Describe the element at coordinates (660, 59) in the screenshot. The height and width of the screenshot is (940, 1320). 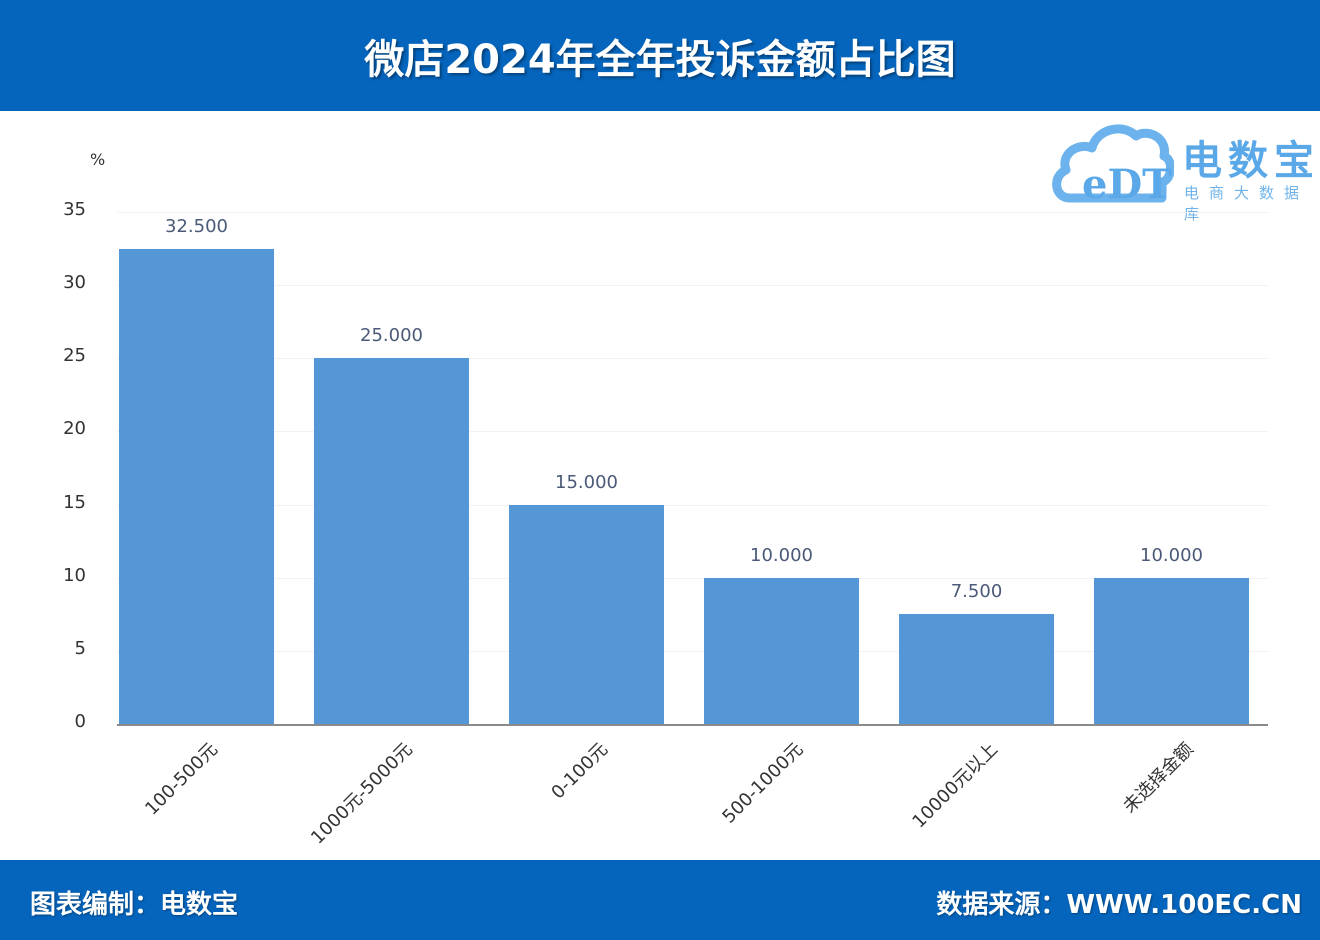
I see `chart-title: 微店2024年全年投诉金额占比图` at that location.